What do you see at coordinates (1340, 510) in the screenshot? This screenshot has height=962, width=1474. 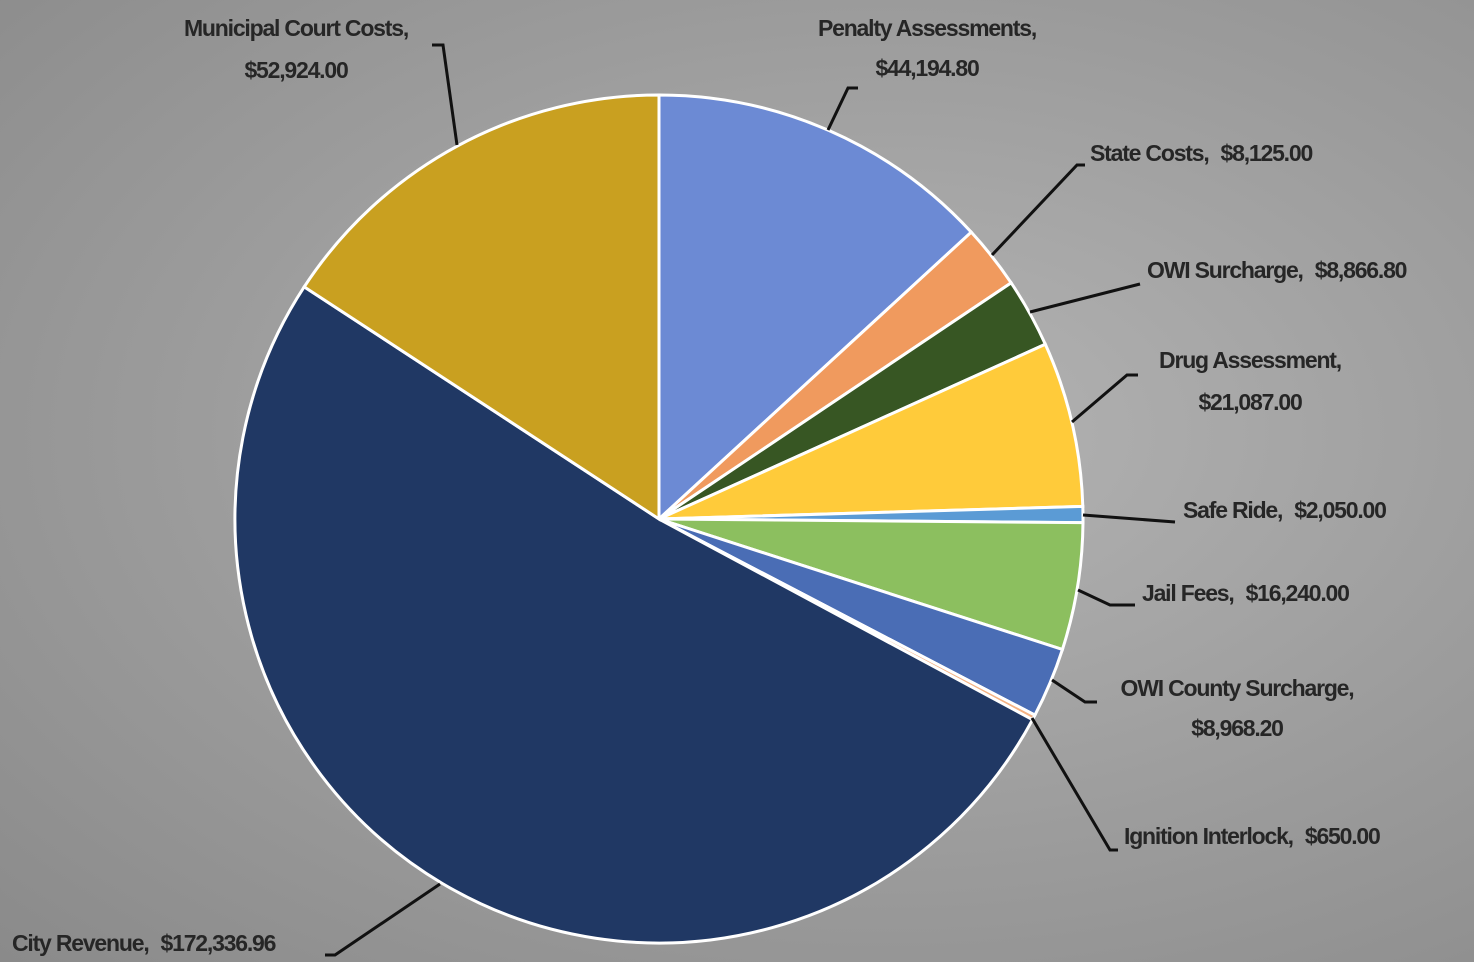 I see `data-label-value: $2,050.00` at bounding box center [1340, 510].